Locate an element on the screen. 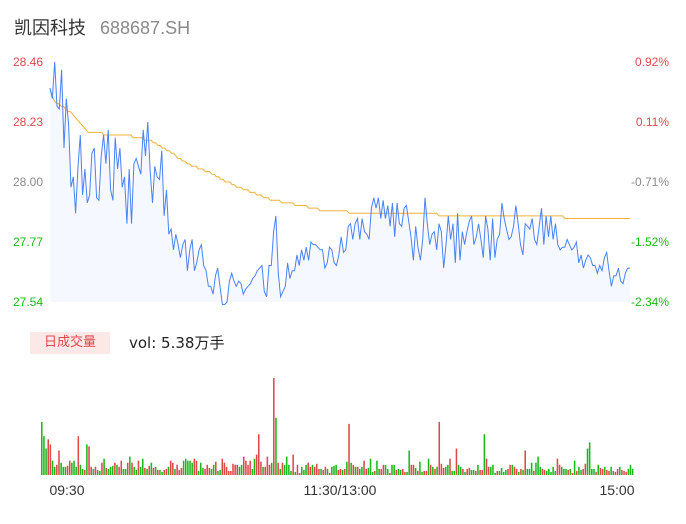 The height and width of the screenshot is (524, 686). y-tick-left: 27.54 is located at coordinates (28, 302).